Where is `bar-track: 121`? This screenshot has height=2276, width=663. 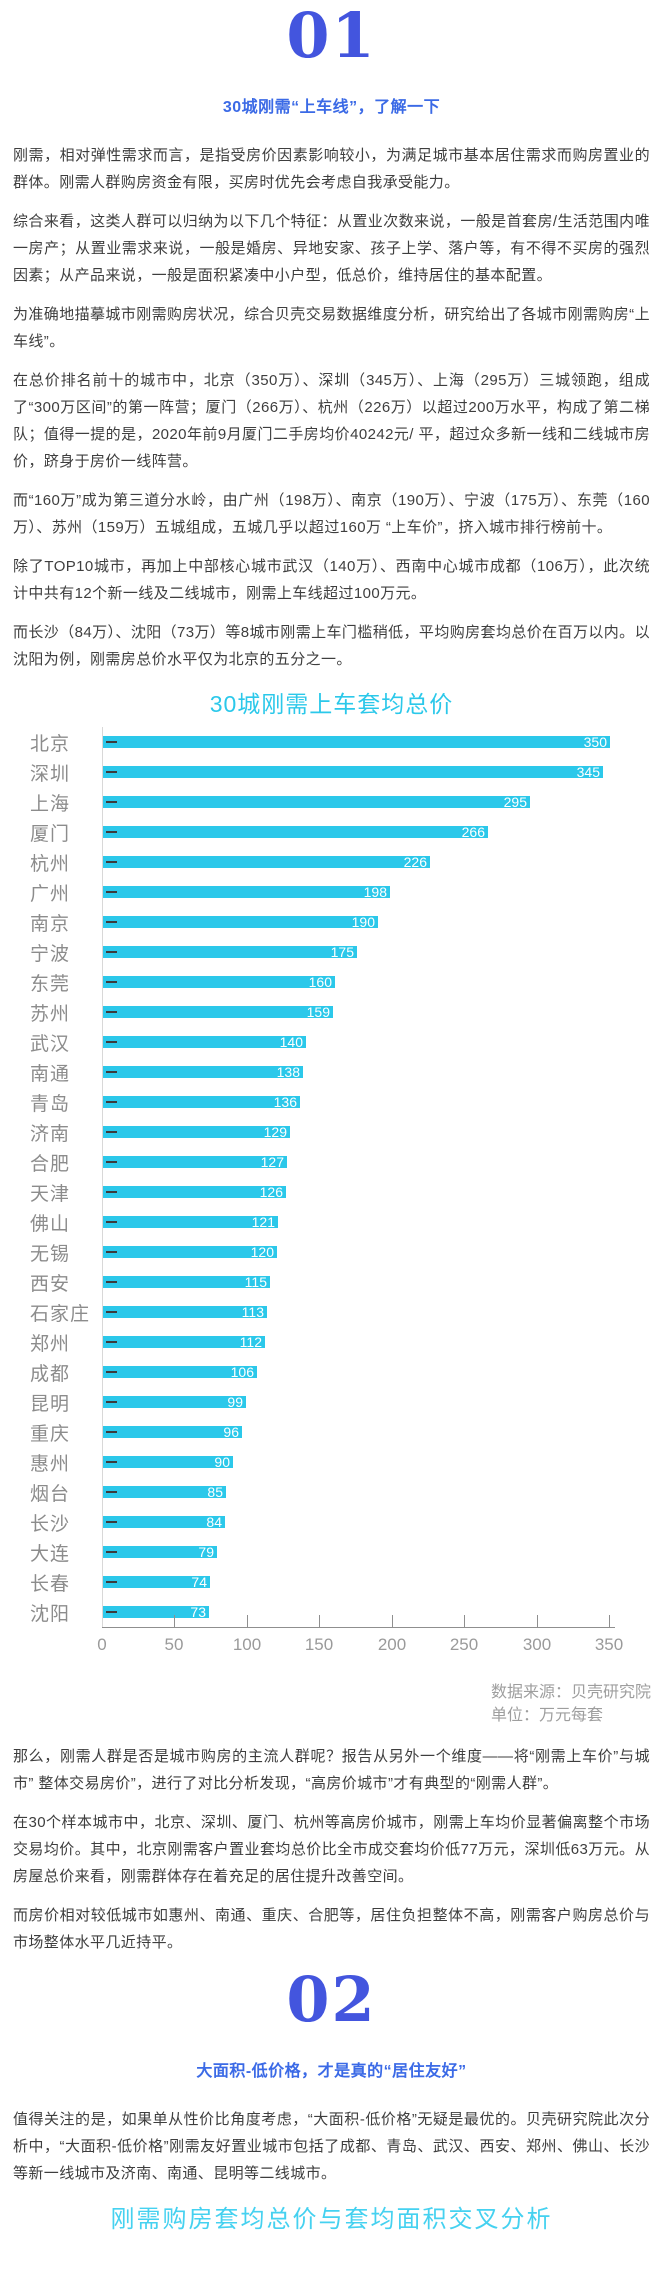
bar-track: 121 is located at coordinates (382, 1222).